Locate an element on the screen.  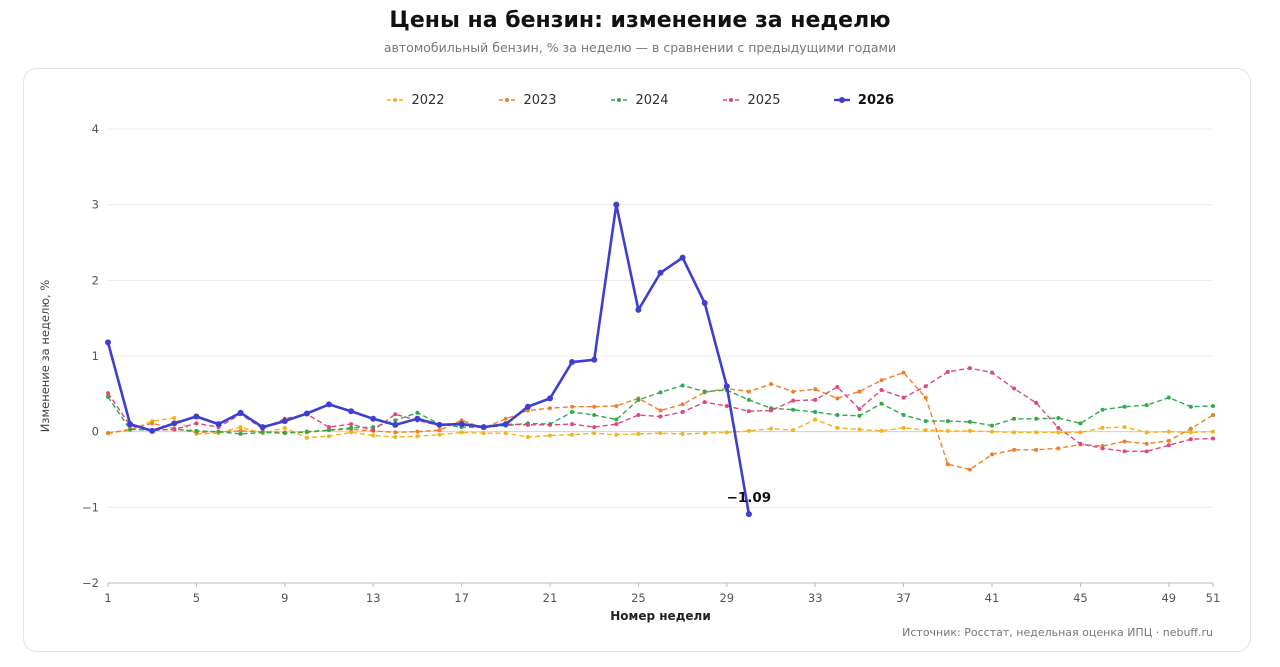
y-tick-label: −1 is located at coordinates (90, 507).